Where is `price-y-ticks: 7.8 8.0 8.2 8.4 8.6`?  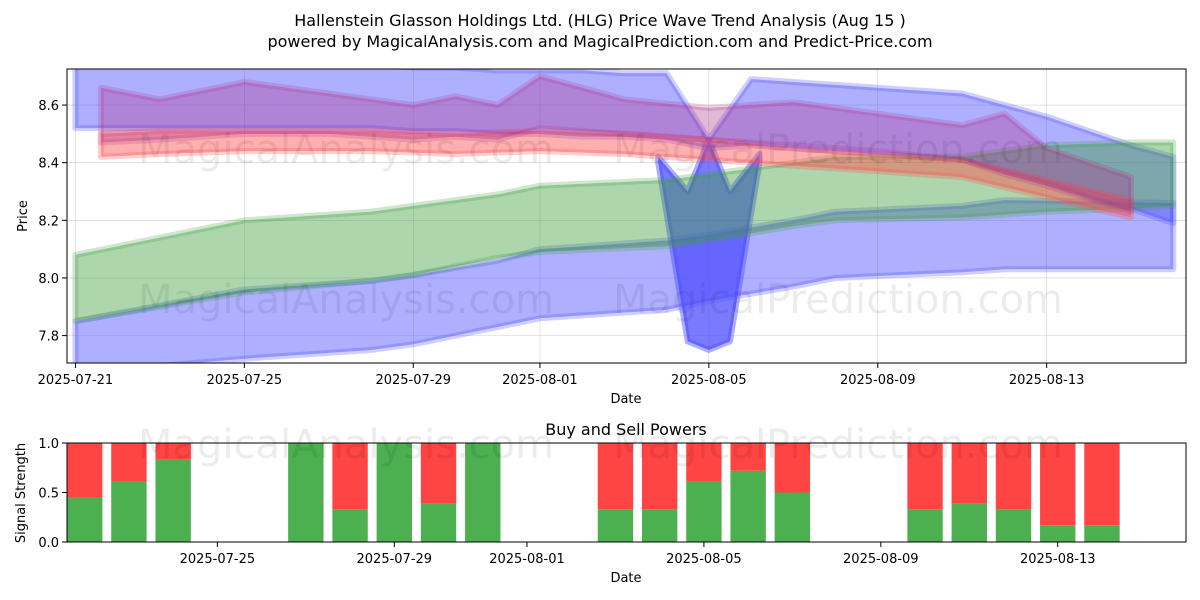
price-y-ticks: 7.8 8.0 8.2 8.4 8.6 is located at coordinates (52, 222).